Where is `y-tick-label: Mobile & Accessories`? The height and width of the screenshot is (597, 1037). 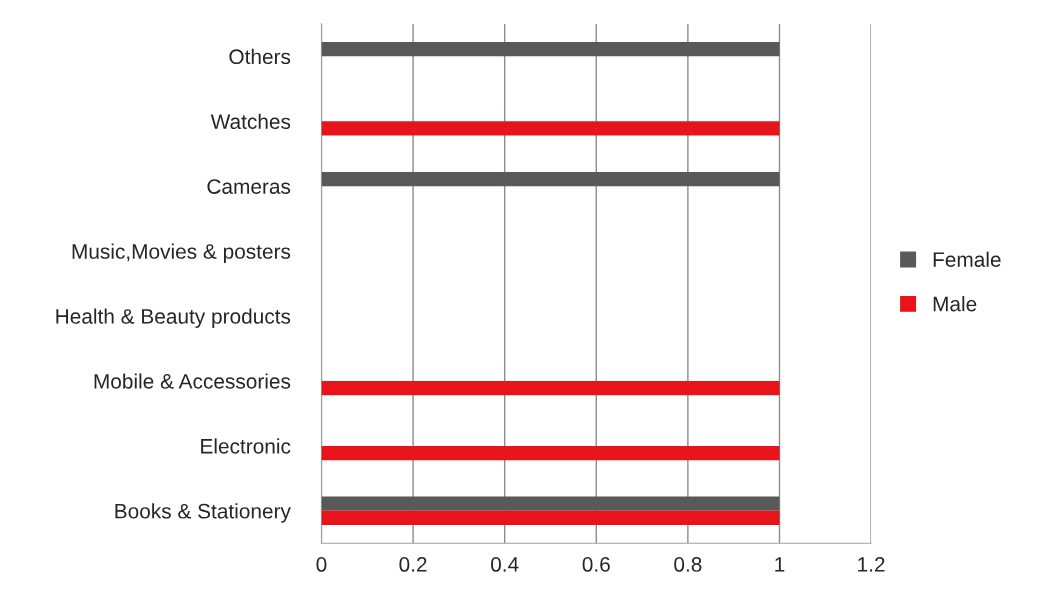
y-tick-label: Mobile & Accessories is located at coordinates (192, 381).